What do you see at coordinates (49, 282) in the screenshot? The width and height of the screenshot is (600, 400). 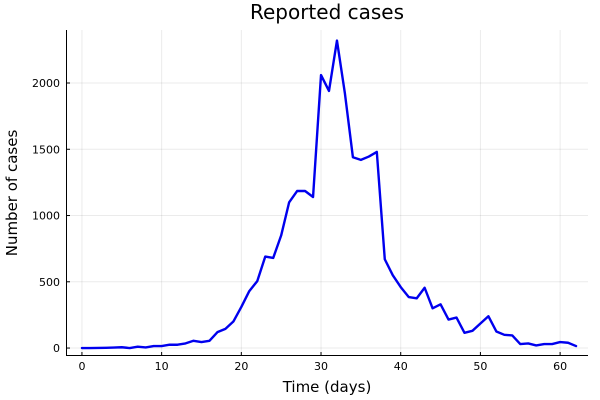 I see `y-tick-label: 500` at bounding box center [49, 282].